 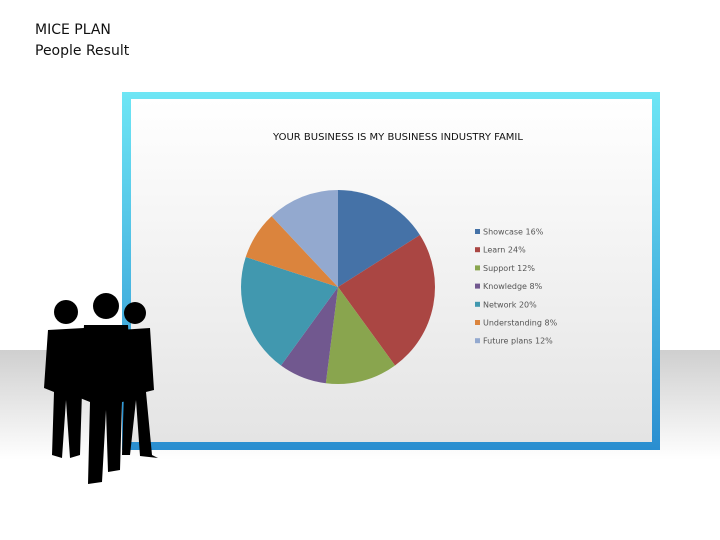 I want to click on legend-label: Future plans 12%, so click(x=518, y=341).